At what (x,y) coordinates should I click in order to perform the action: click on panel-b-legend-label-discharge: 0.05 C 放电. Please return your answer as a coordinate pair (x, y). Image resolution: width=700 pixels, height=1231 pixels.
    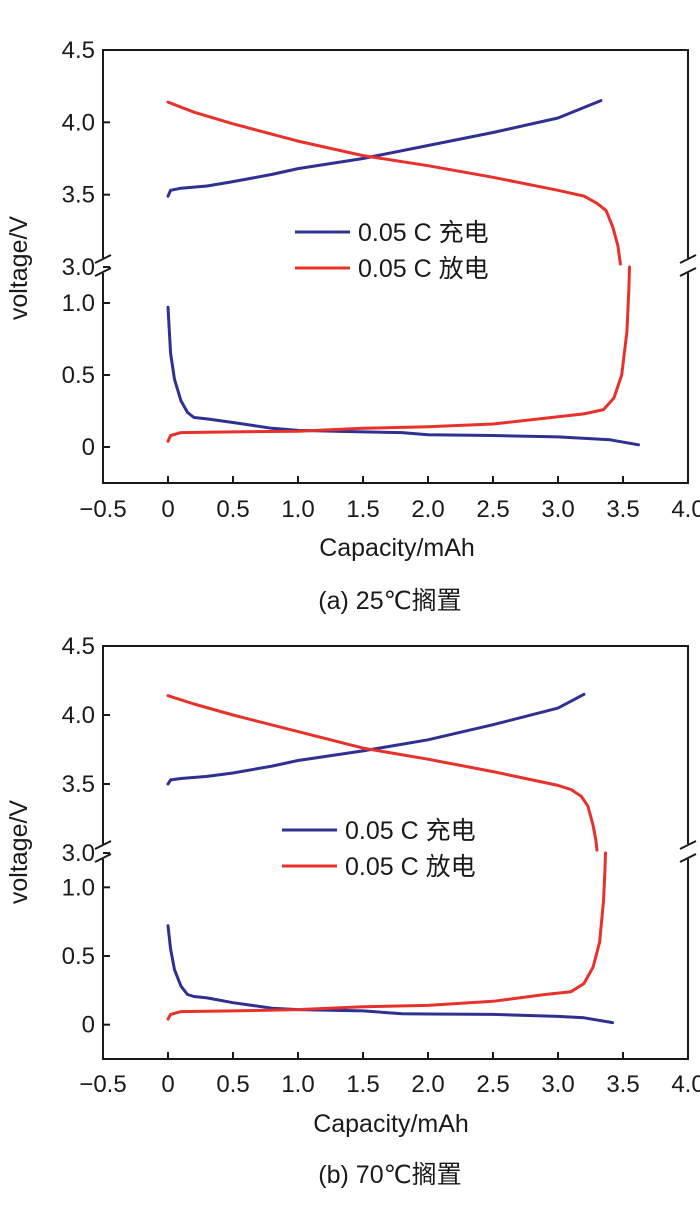
    Looking at the image, I should click on (410, 867).